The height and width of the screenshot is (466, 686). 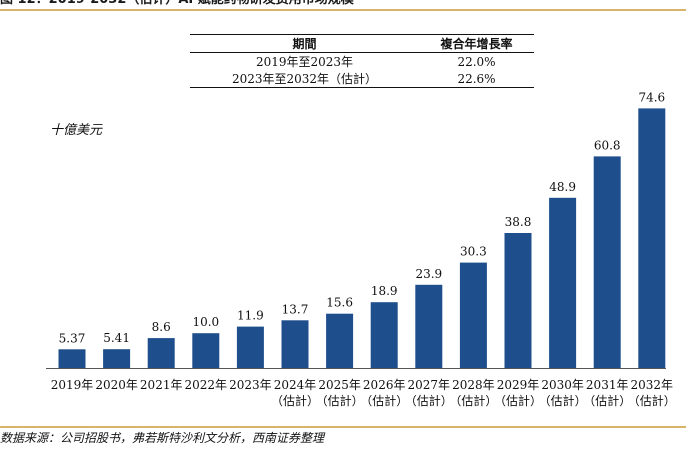 I want to click on x-tick-note-10: （估計）, so click(x=518, y=400).